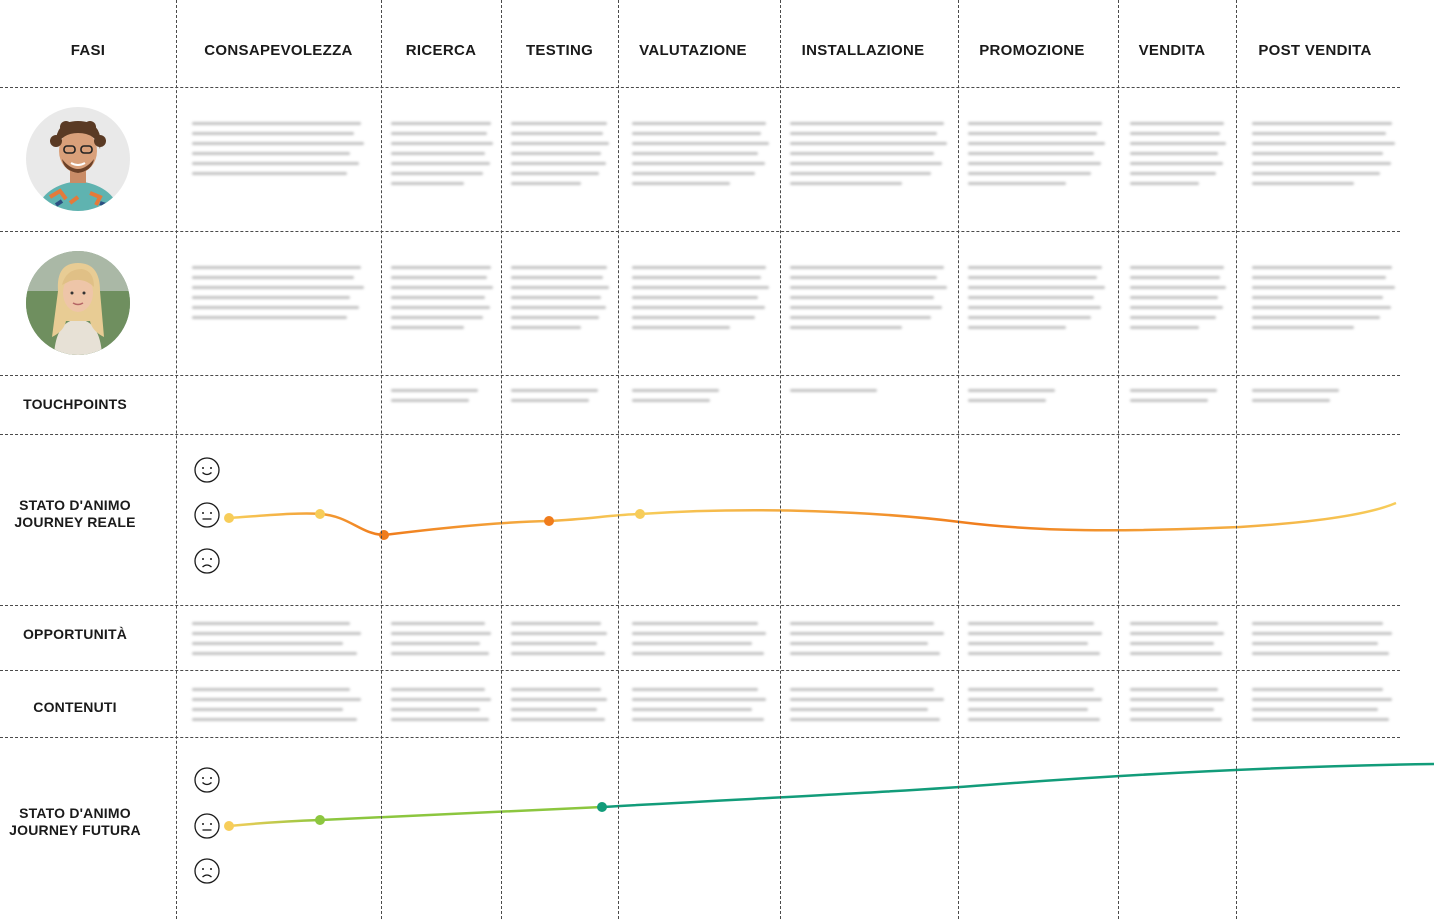 The height and width of the screenshot is (919, 1434). I want to click on mood-curve-current-c, so click(1018, 516).